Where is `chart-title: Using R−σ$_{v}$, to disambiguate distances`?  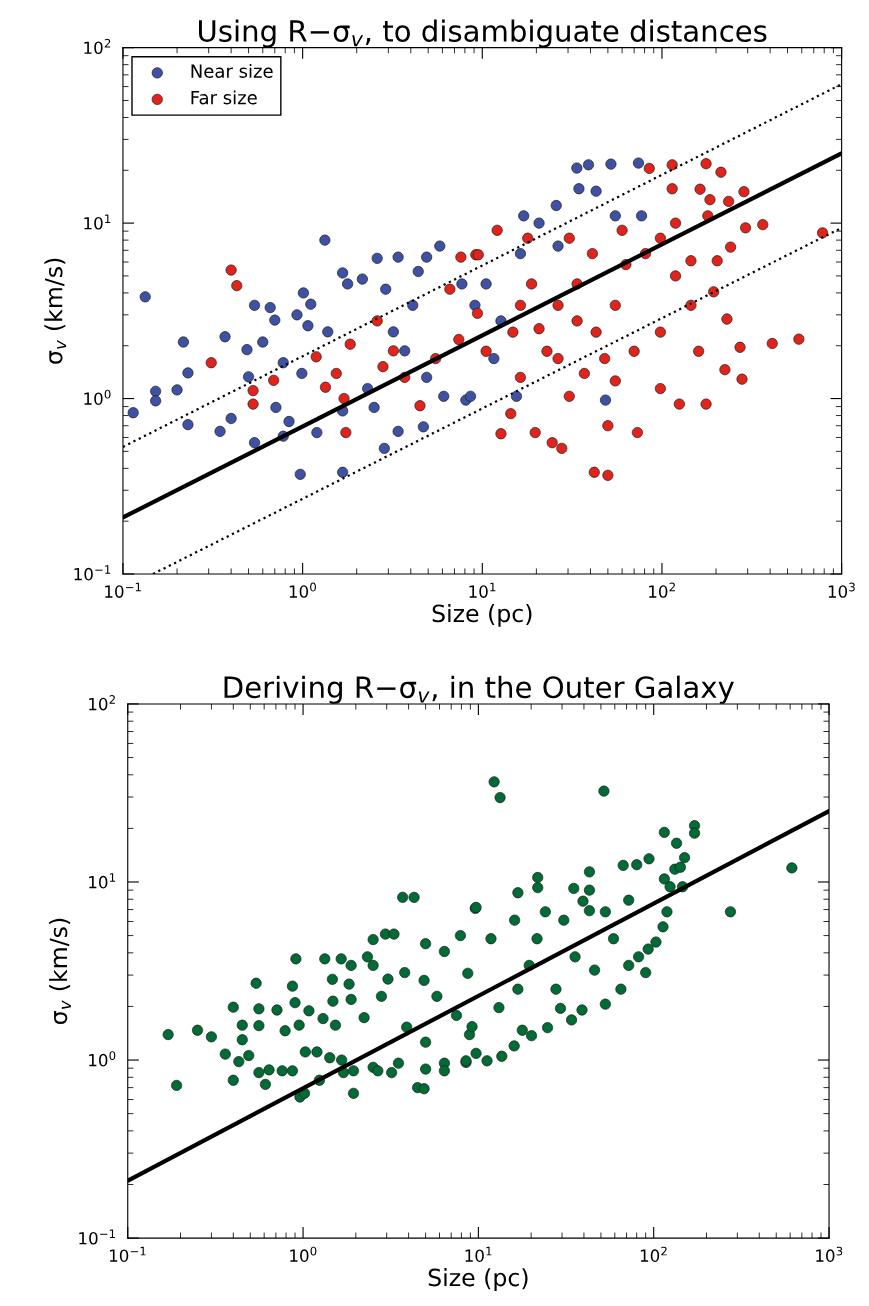 chart-title: Using R−σ$_{v}$, to disambiguate distances is located at coordinates (483, 33).